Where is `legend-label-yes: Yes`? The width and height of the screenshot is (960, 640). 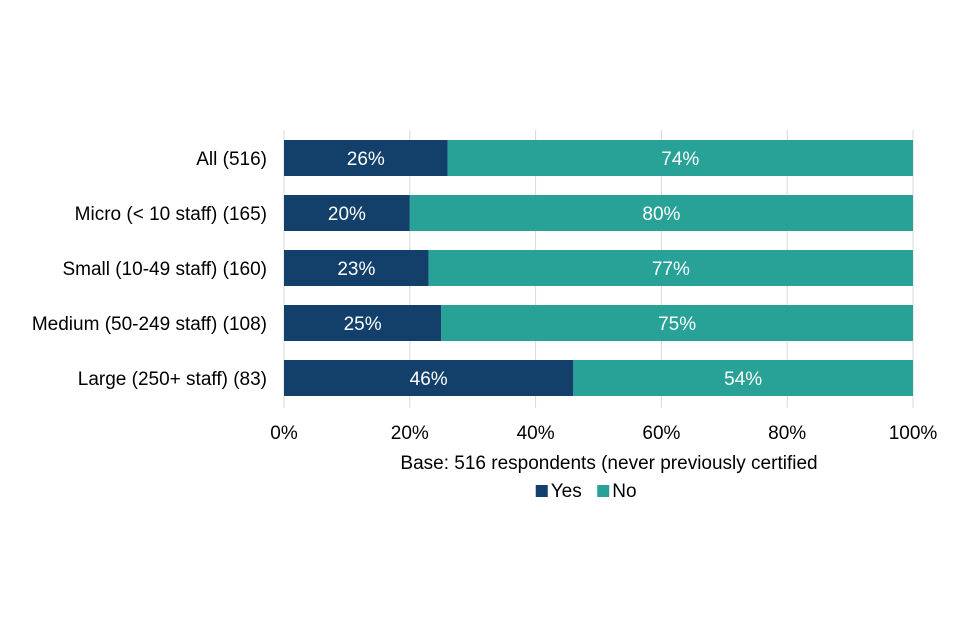
legend-label-yes: Yes is located at coordinates (566, 491).